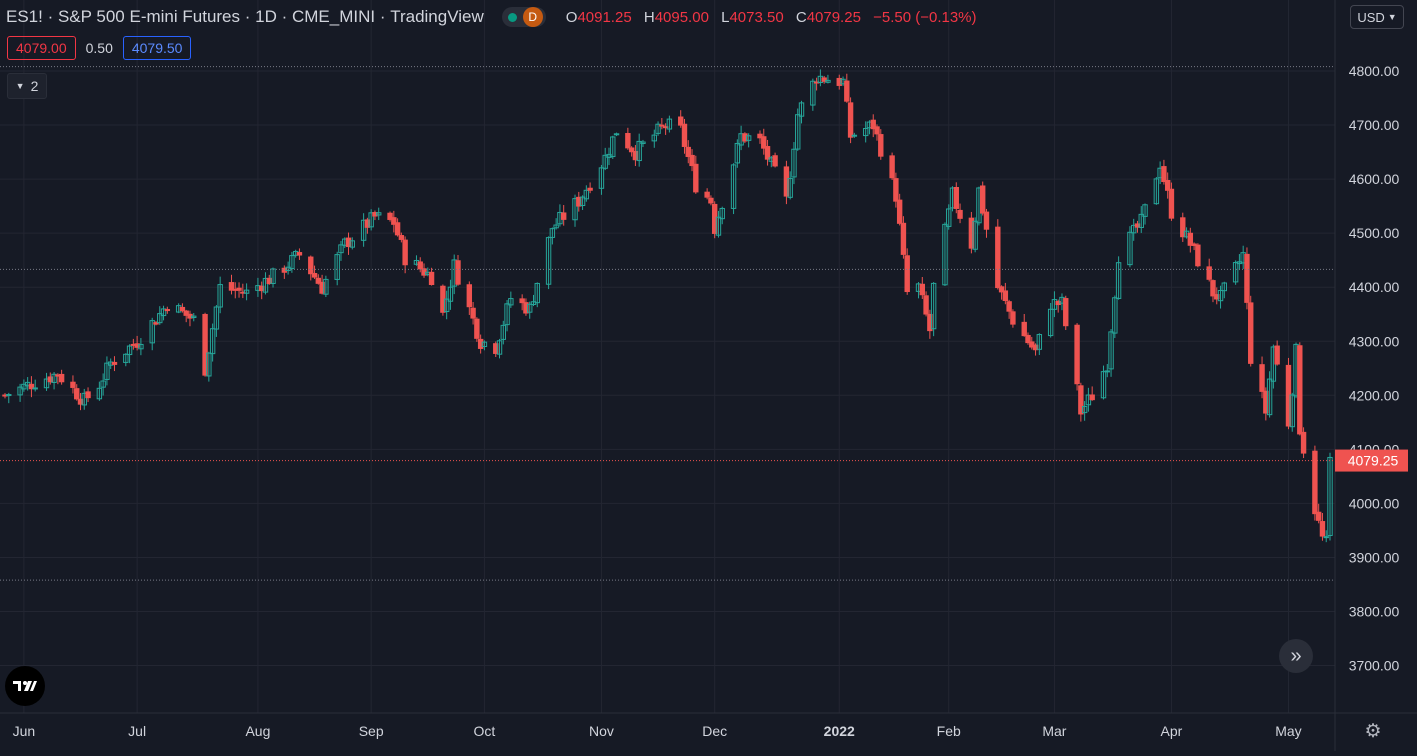 This screenshot has height=756, width=1417. What do you see at coordinates (532, 17) in the screenshot?
I see `delayed-data-badge: D` at bounding box center [532, 17].